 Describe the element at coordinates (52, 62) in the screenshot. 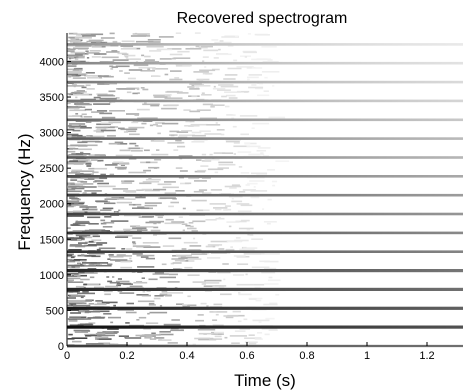

I see `y-tick-label: 4000` at that location.